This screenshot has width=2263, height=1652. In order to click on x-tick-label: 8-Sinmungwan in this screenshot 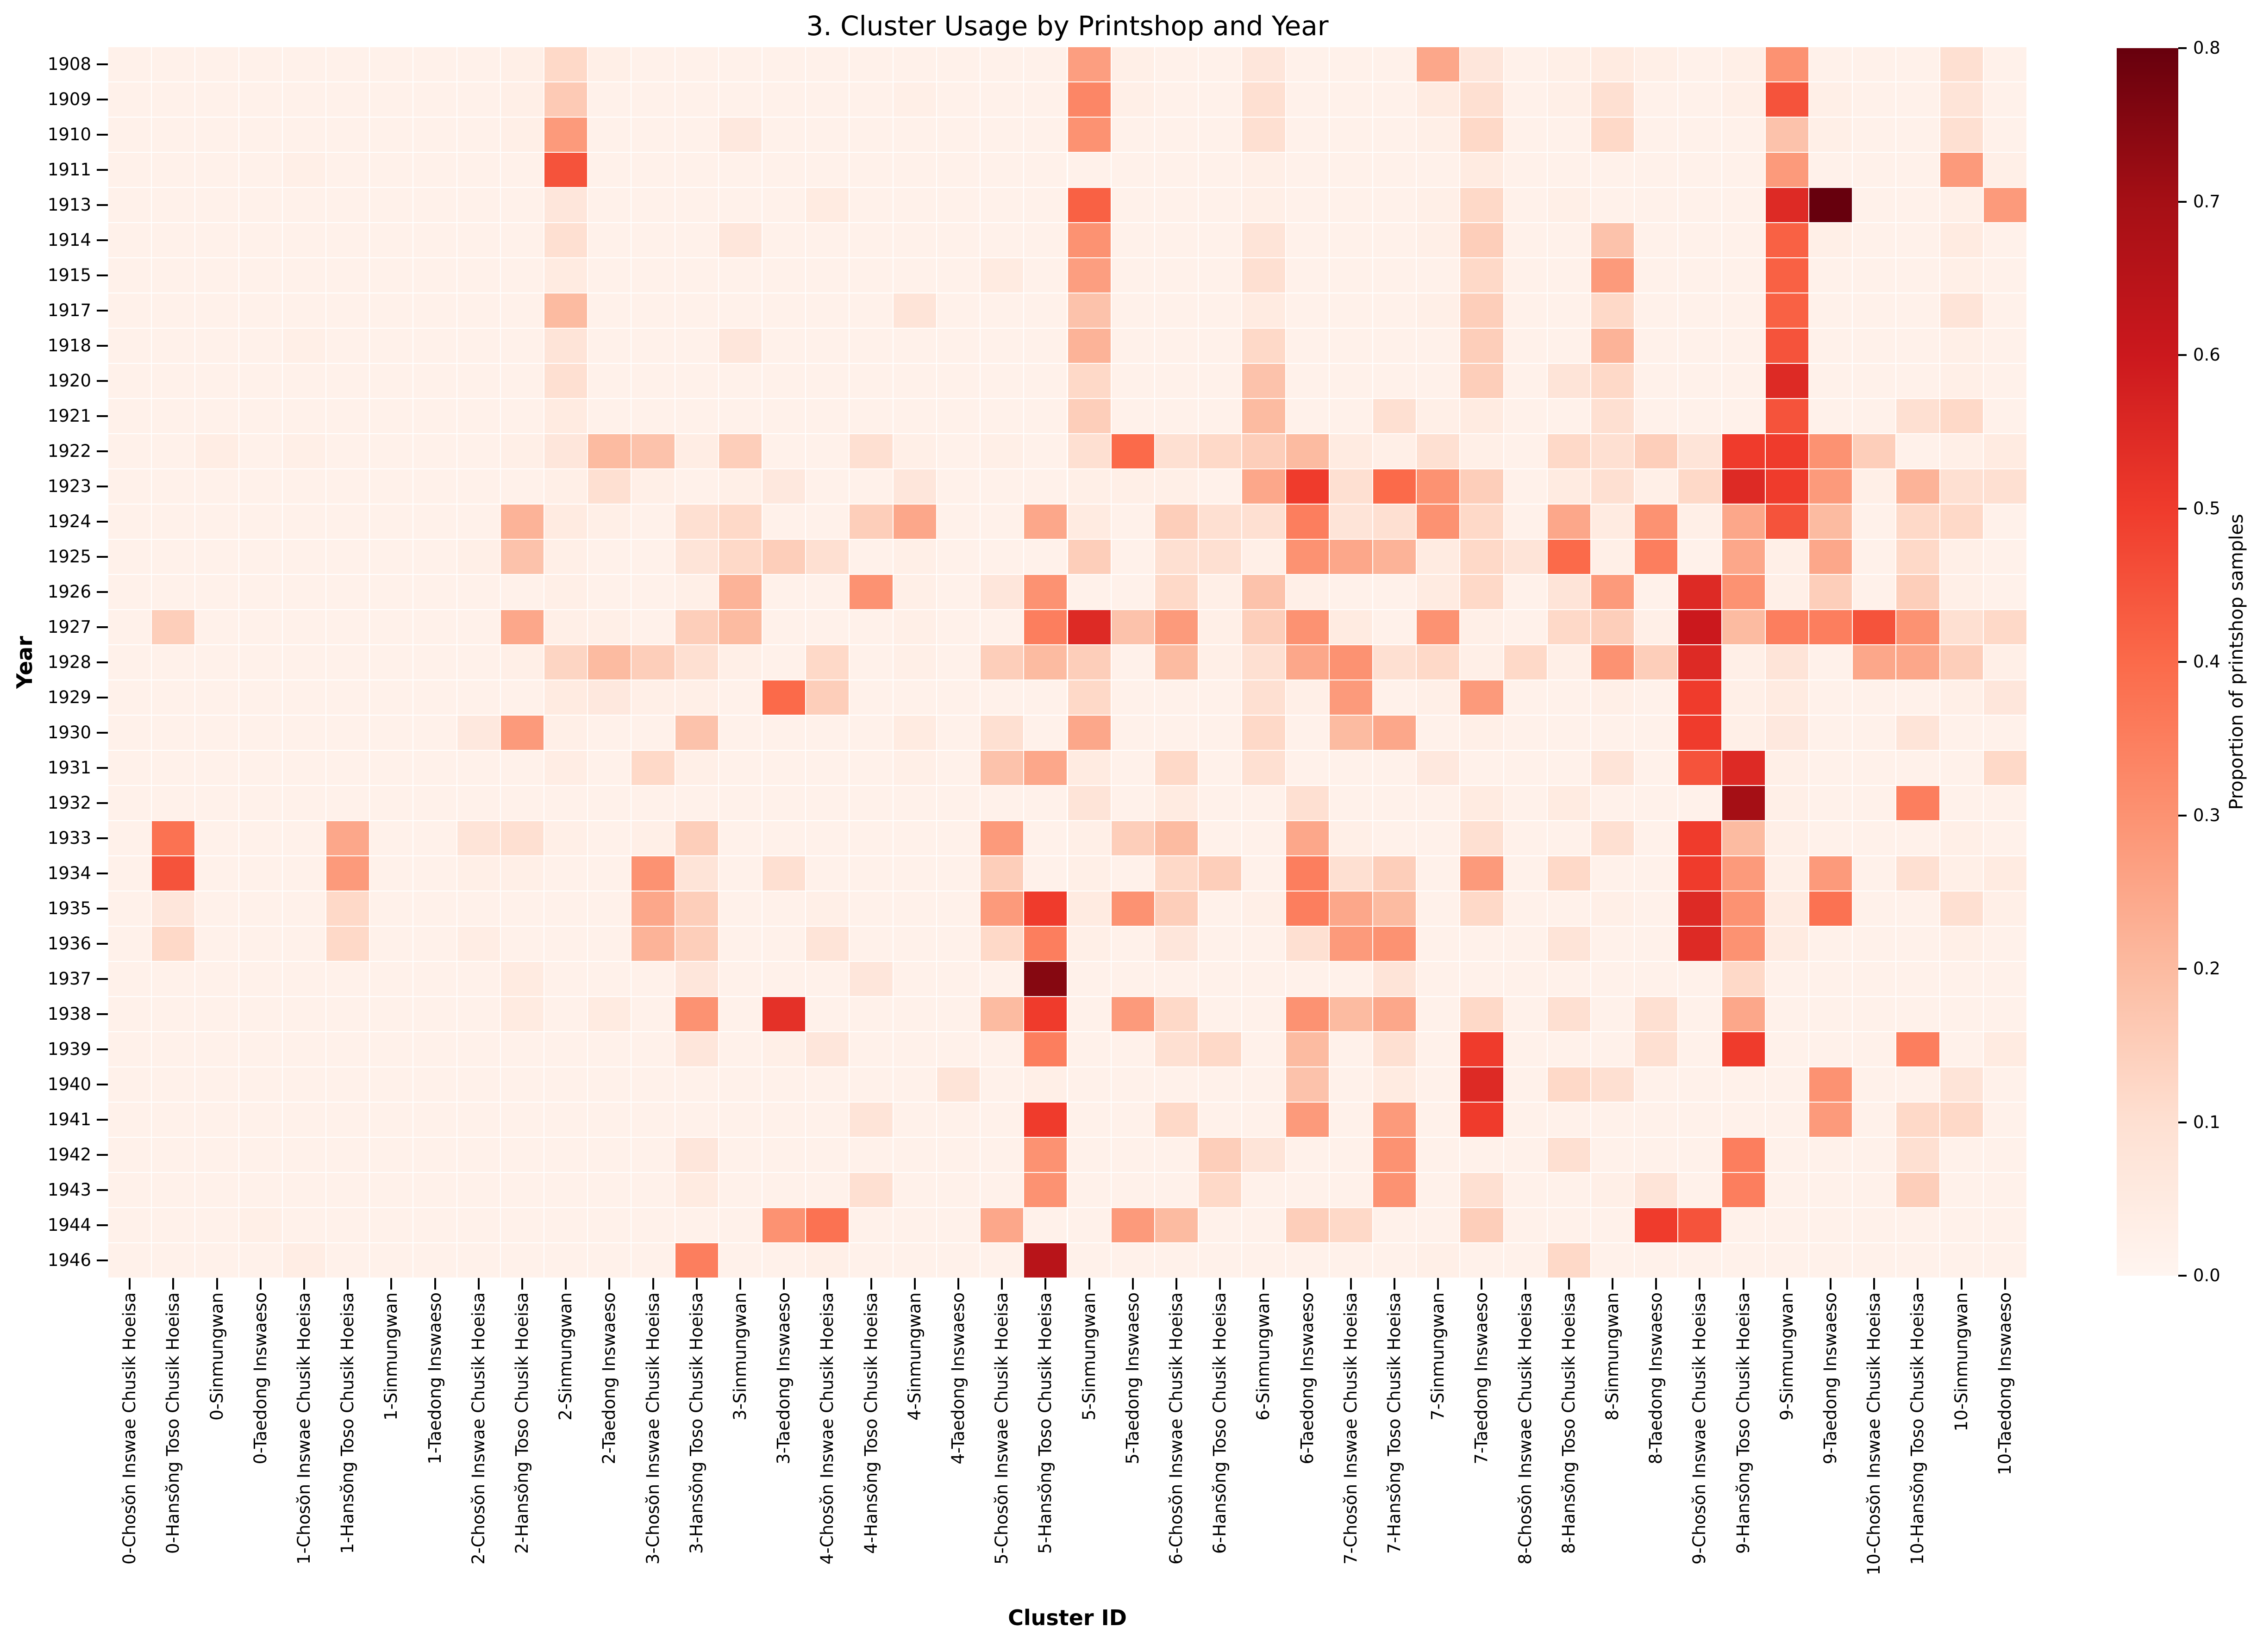, I will do `click(1612, 1357)`.